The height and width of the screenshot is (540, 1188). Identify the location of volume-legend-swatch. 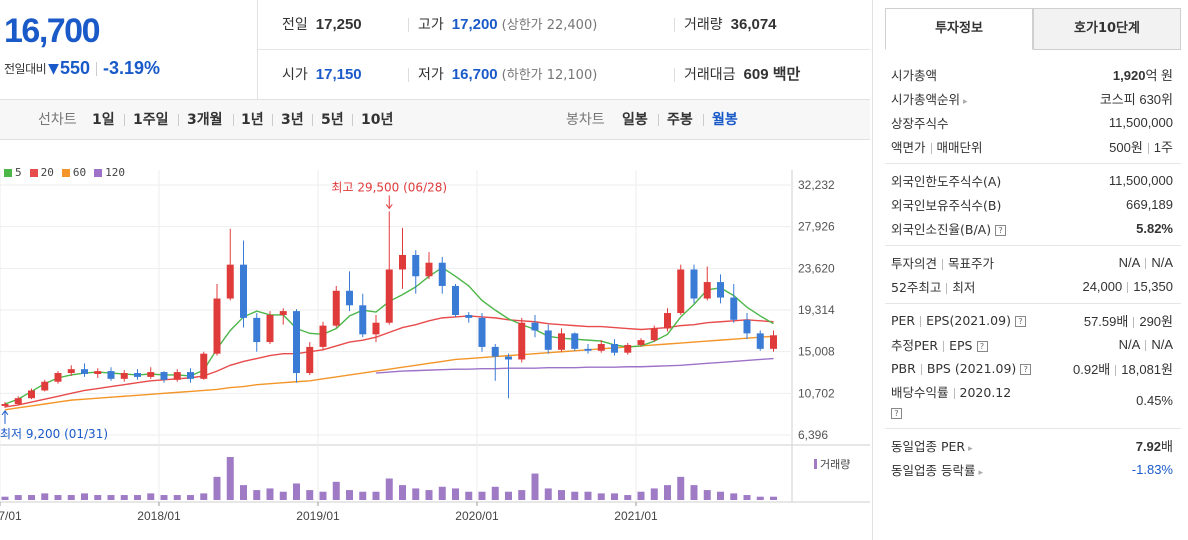
(815, 464).